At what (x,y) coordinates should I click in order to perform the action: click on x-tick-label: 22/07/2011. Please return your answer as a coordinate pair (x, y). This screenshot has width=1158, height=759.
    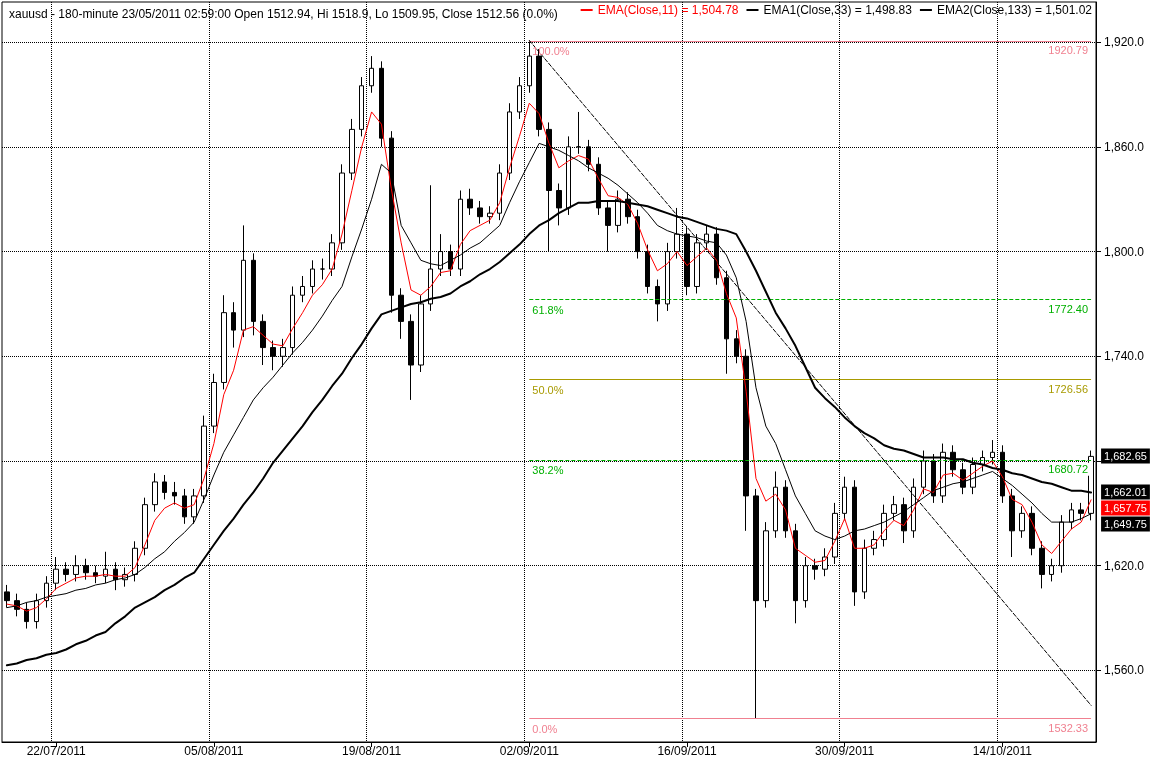
    Looking at the image, I should click on (56, 751).